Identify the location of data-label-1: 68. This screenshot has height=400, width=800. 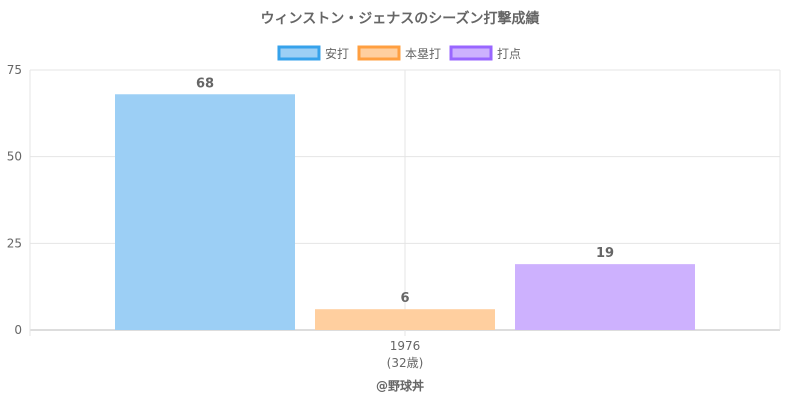
(205, 83).